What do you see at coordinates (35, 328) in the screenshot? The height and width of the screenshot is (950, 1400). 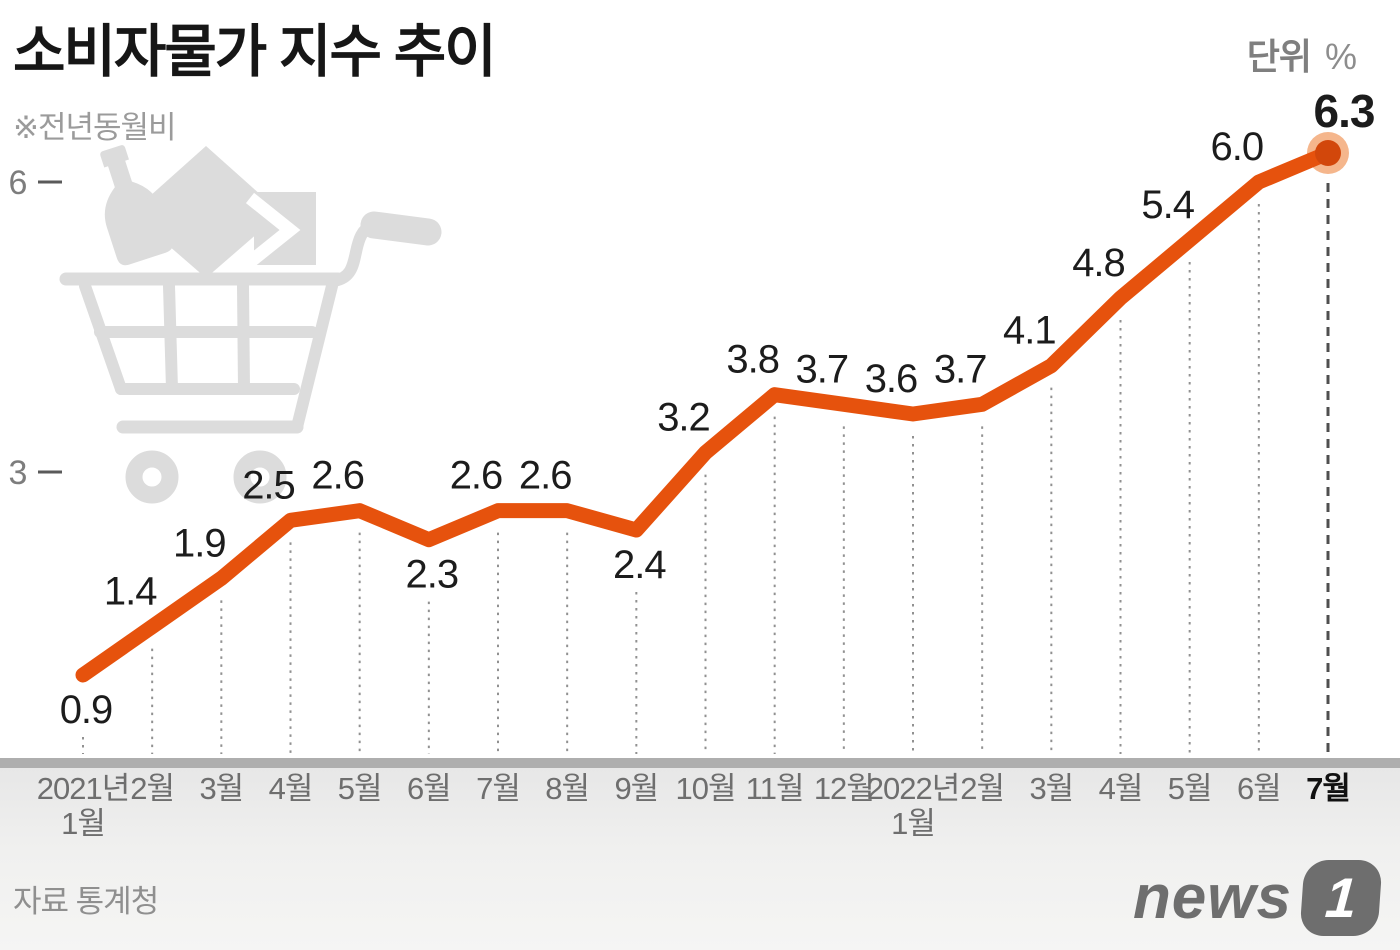 I see `y-axis-ticks: 36` at bounding box center [35, 328].